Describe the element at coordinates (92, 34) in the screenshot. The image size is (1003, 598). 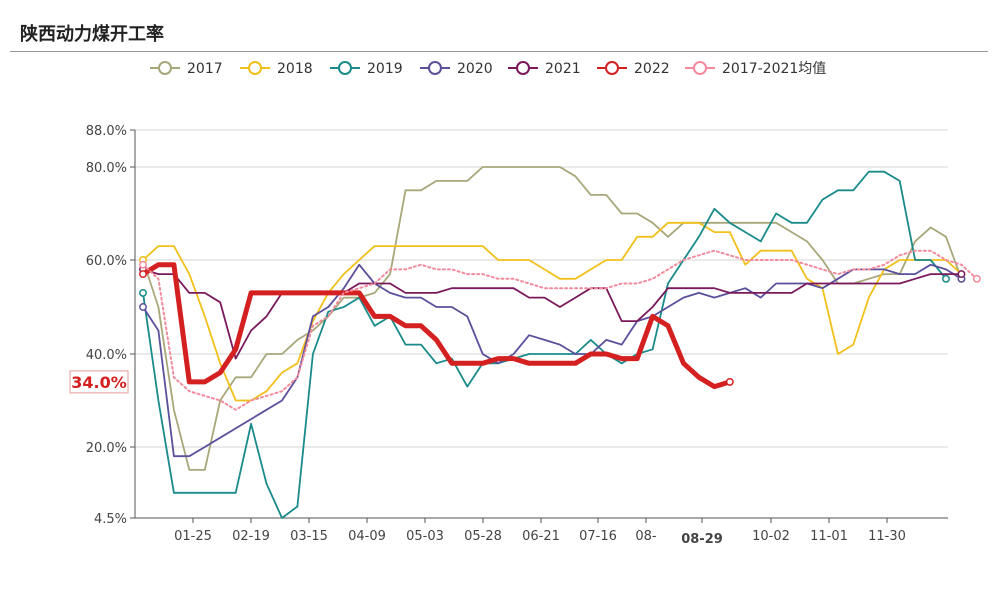
I see `chart-title: 陕西动力煤开工率` at that location.